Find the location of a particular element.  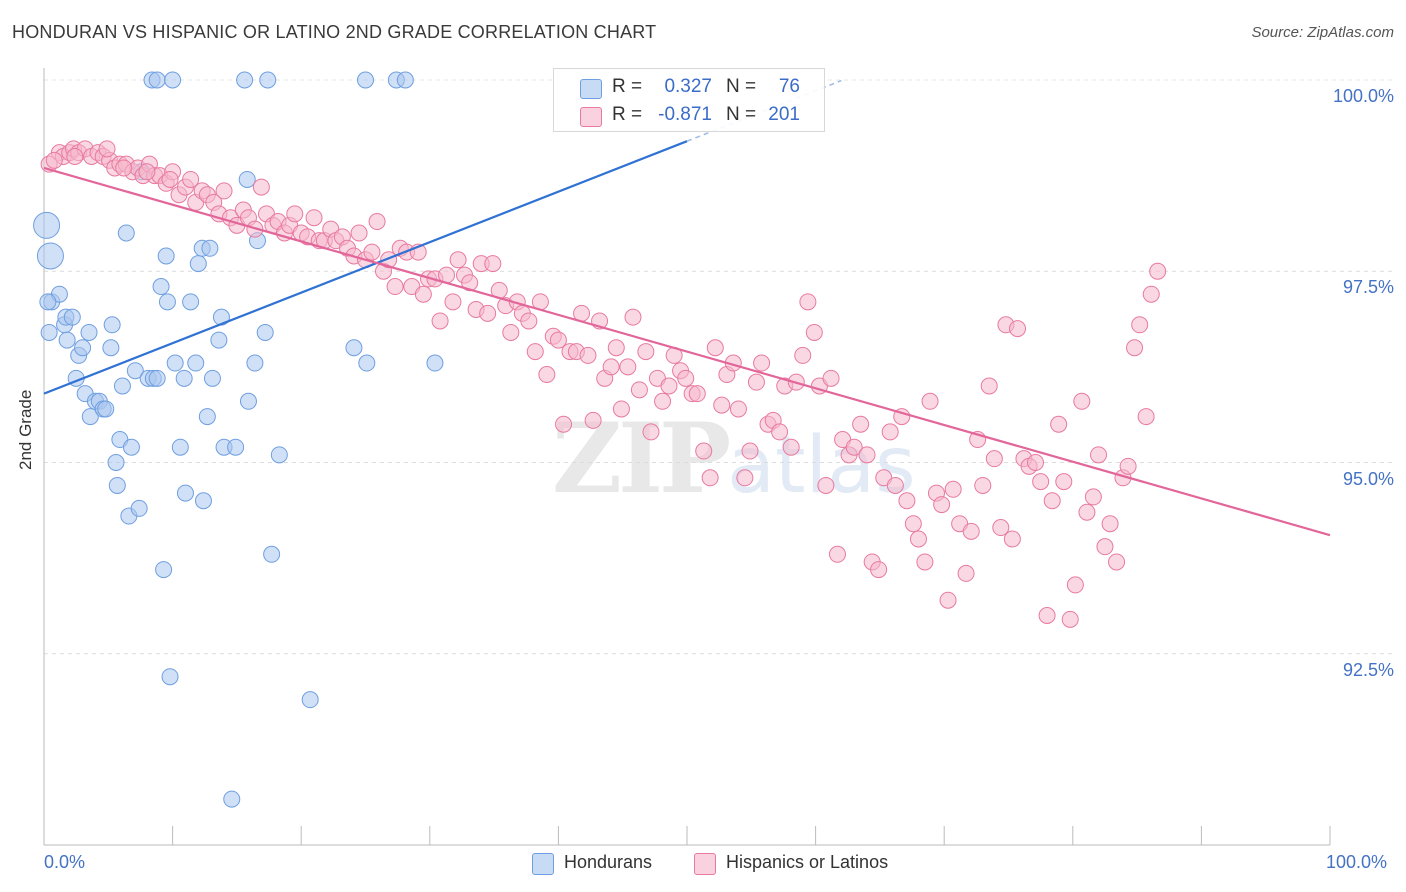

y-tick-label: 100.0% is located at coordinates (1363, 96).